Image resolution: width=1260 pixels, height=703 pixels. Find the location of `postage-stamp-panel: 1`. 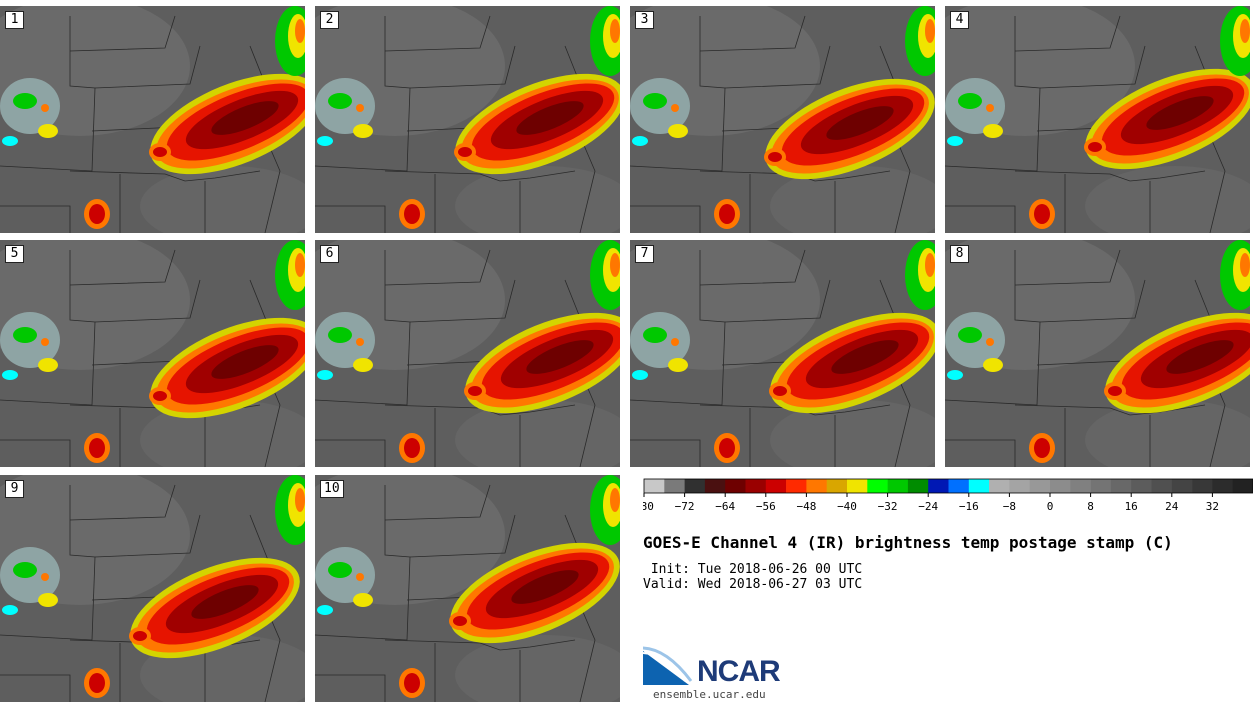

postage-stamp-panel: 1 is located at coordinates (152, 119).